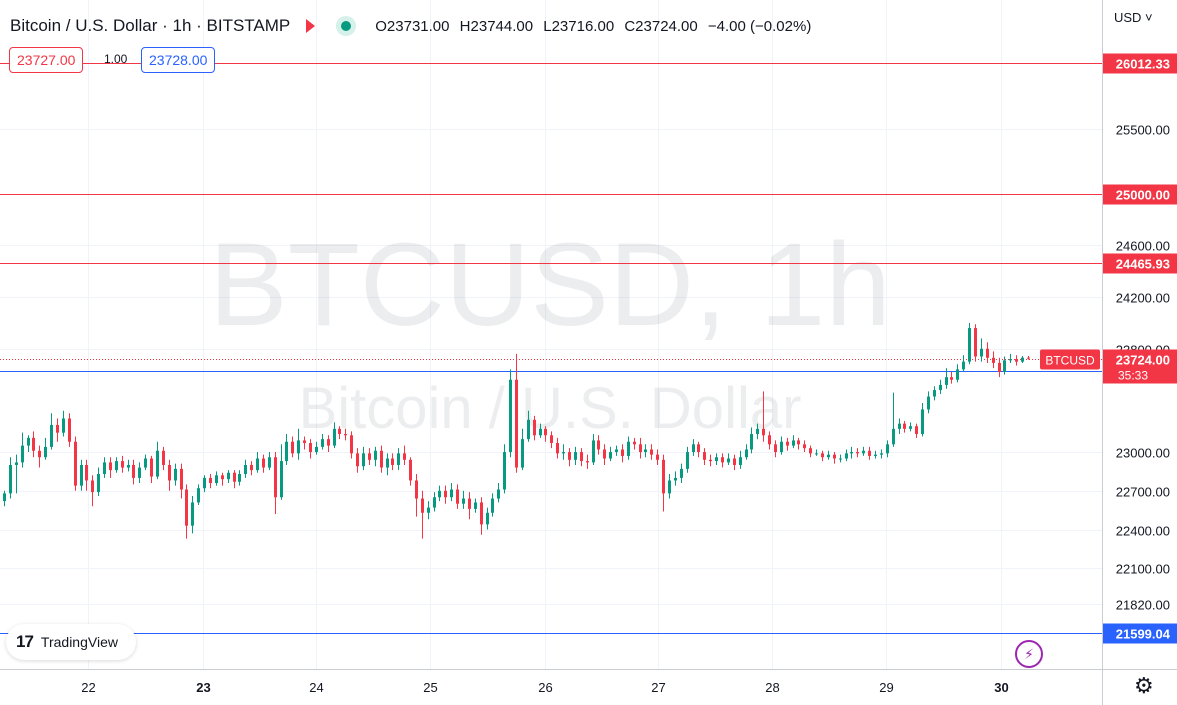 This screenshot has height=705, width=1177. What do you see at coordinates (178, 60) in the screenshot?
I see `buy-button: 23728.00` at bounding box center [178, 60].